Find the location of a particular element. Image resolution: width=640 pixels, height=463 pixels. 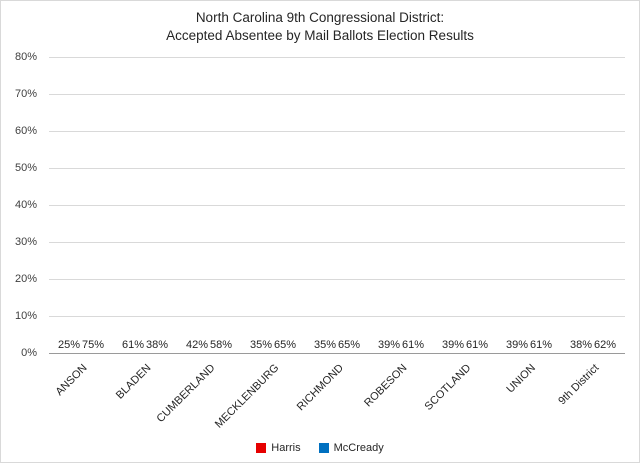

y-tick-label: 80% is located at coordinates (25, 57).